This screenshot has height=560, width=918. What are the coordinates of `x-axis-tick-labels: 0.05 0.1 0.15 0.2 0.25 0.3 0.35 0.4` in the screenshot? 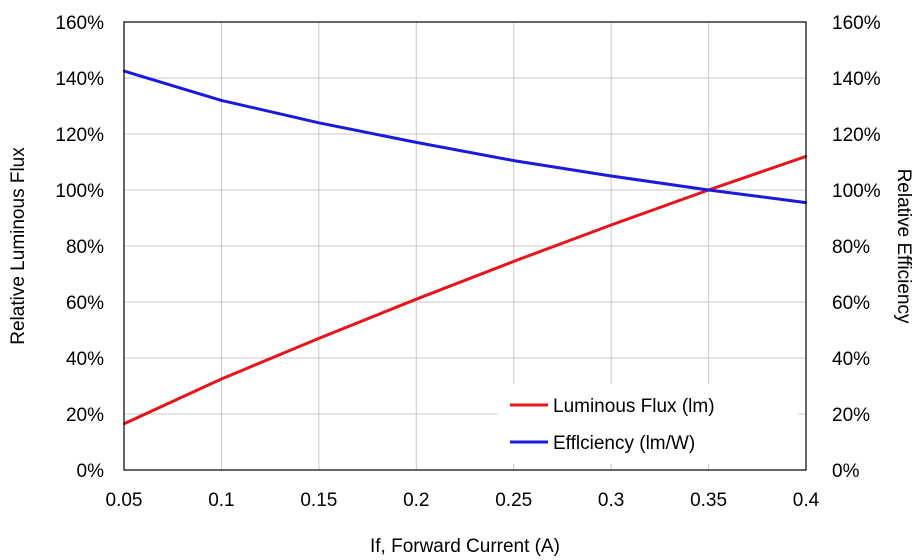 It's located at (463, 500).